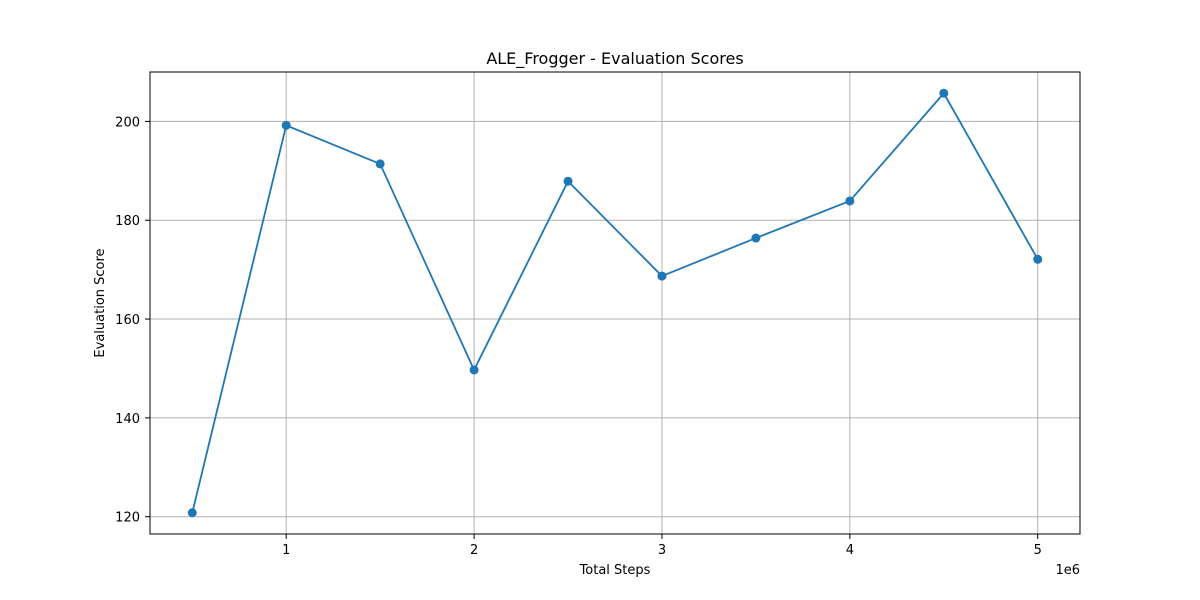 The width and height of the screenshot is (1200, 600). I want to click on x-tick-label: 4, so click(850, 550).